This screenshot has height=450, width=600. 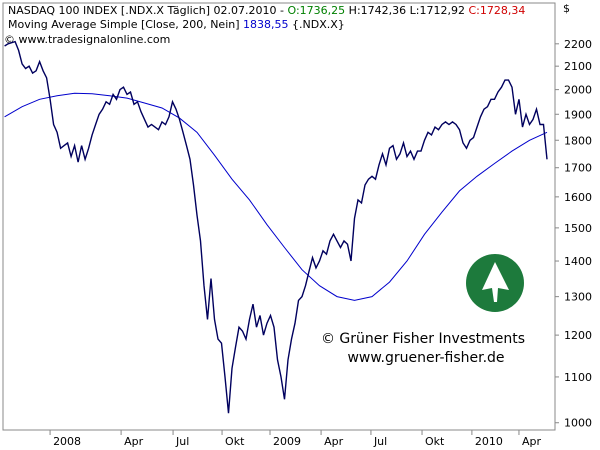 What do you see at coordinates (578, 197) in the screenshot?
I see `y-tick-label: 1600` at bounding box center [578, 197].